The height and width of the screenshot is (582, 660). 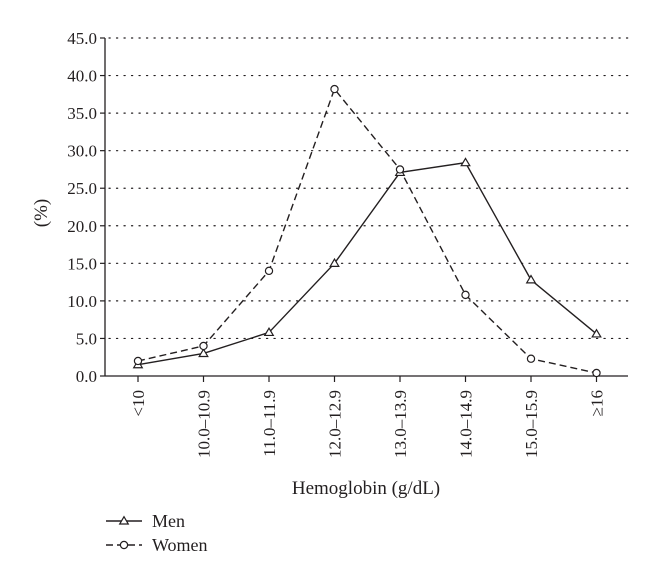 What do you see at coordinates (531, 424) in the screenshot?
I see `x-tick-label: 15.0–15.9` at bounding box center [531, 424].